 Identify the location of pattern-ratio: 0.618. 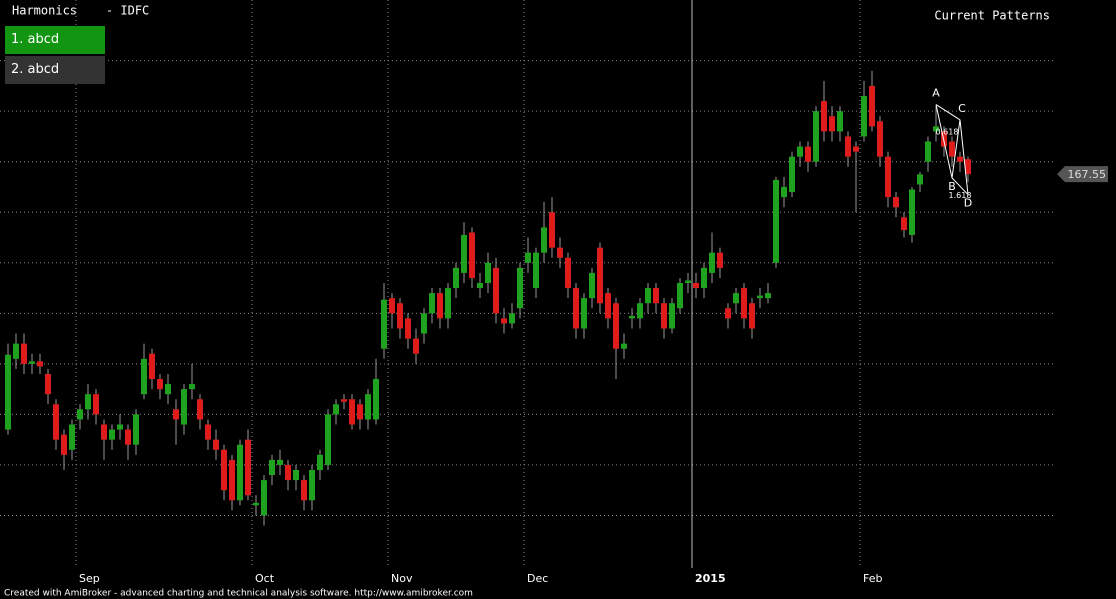
(947, 132).